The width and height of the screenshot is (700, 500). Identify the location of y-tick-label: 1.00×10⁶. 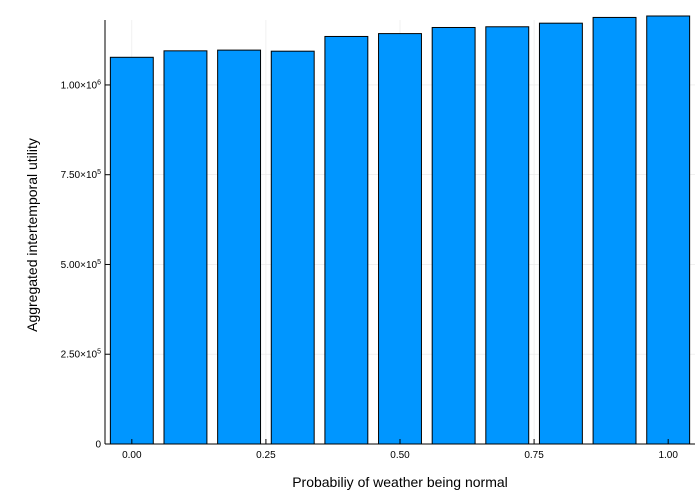
(81, 85).